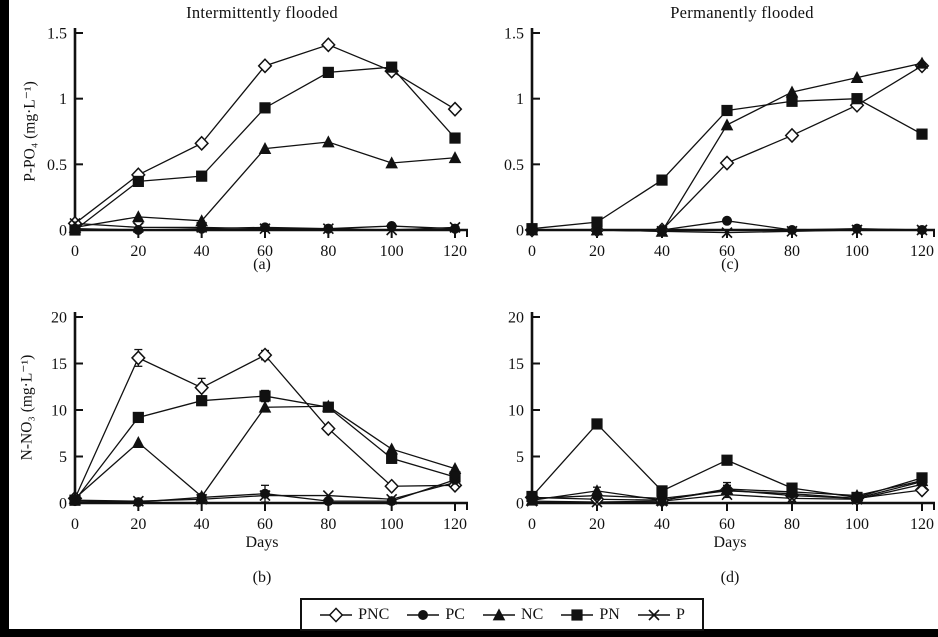  What do you see at coordinates (730, 264) in the screenshot?
I see `panel-label-c: (c)` at bounding box center [730, 264].